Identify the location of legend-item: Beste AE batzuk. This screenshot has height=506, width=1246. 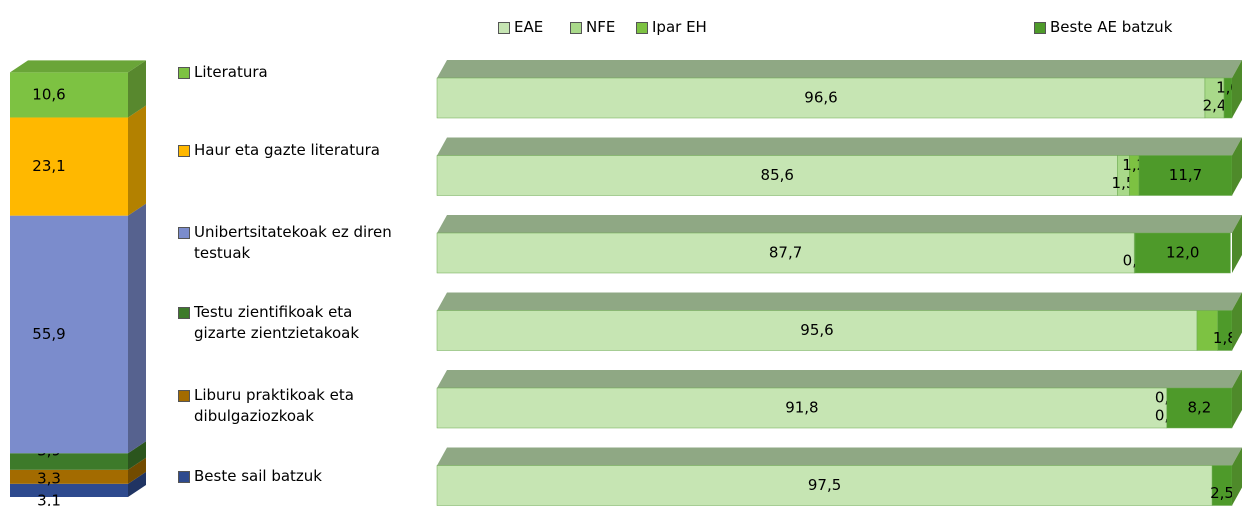
(1140, 27).